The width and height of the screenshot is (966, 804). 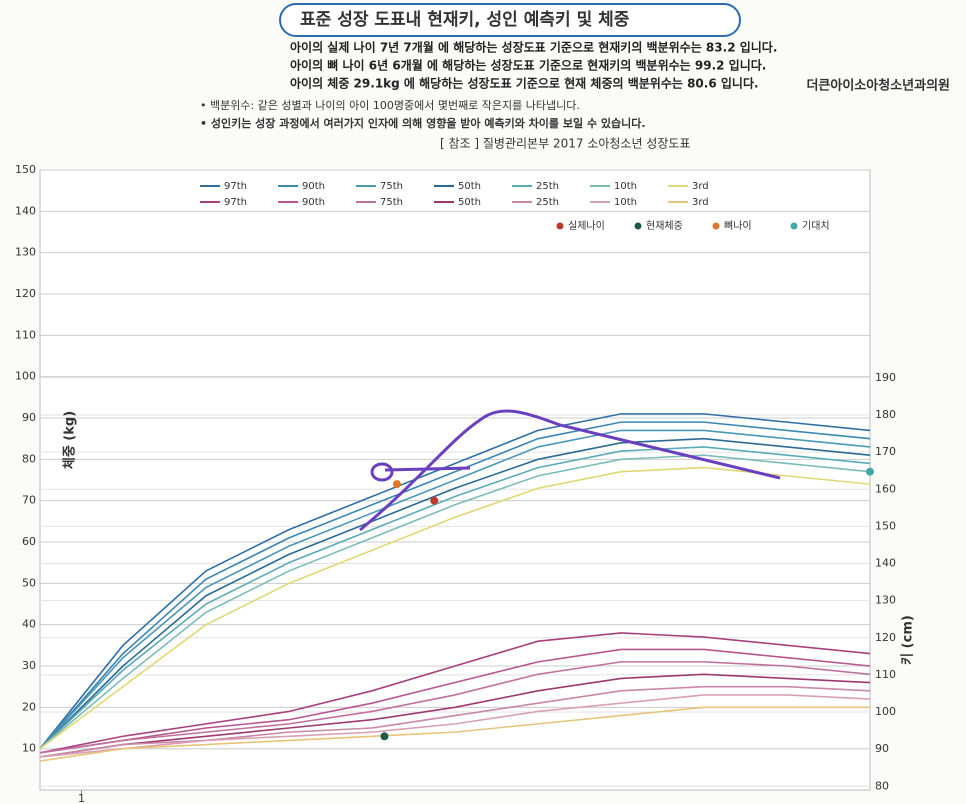 I want to click on reference: [ 참조 ] 질병관리본부 2017 소아청소년 성장도표, so click(x=565, y=144).